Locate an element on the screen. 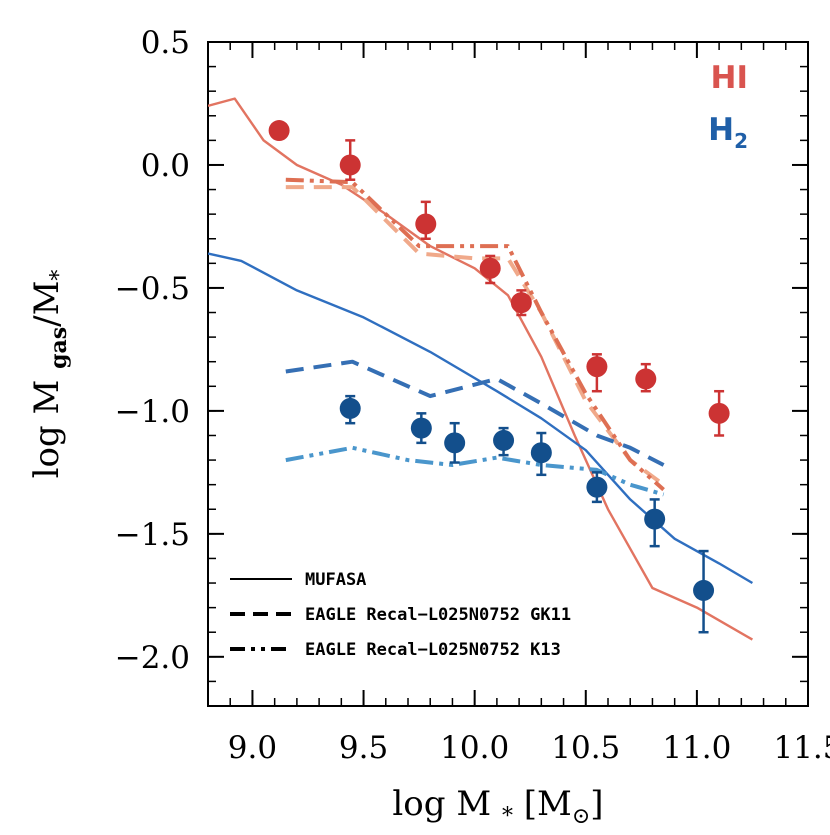  y-axis-label-sub: gas is located at coordinates (59, 348).